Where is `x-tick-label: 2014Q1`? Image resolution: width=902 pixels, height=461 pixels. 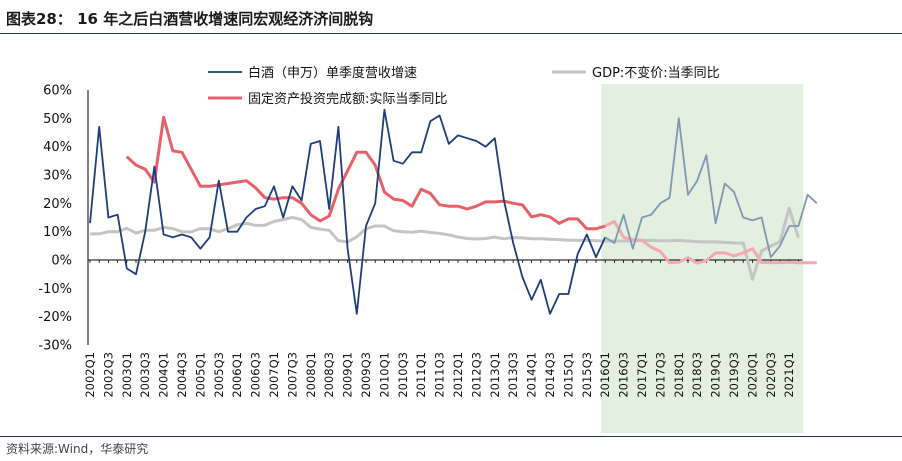
x-tick-label: 2014Q1 is located at coordinates (532, 375).